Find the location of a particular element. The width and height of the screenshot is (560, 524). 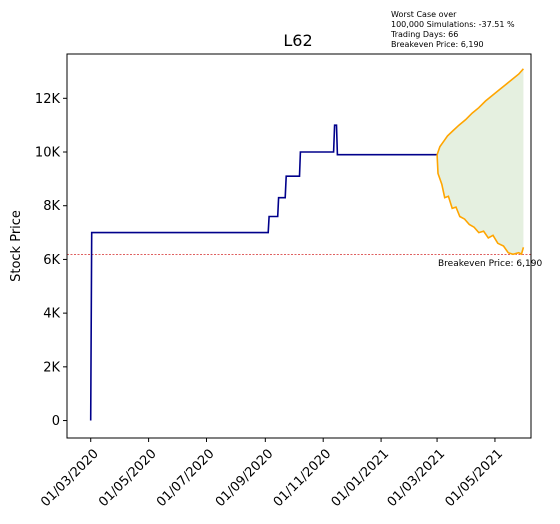

y-axis-ticks: 0 2K 4K 6K 8K 10K 12K is located at coordinates (51, 260).